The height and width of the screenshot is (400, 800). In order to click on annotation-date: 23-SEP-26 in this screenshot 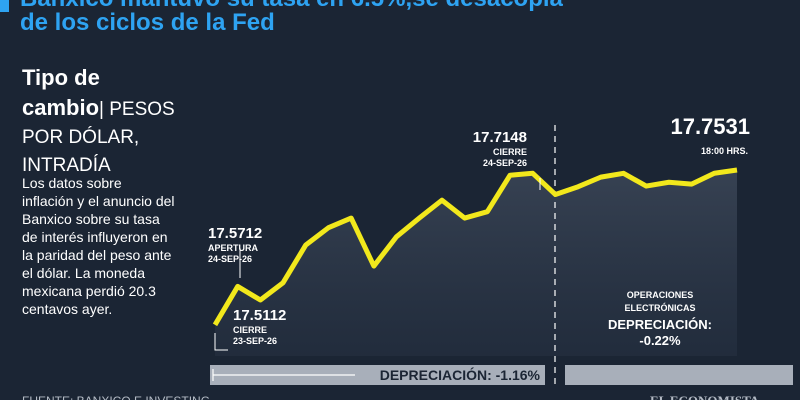, I will do `click(255, 341)`.